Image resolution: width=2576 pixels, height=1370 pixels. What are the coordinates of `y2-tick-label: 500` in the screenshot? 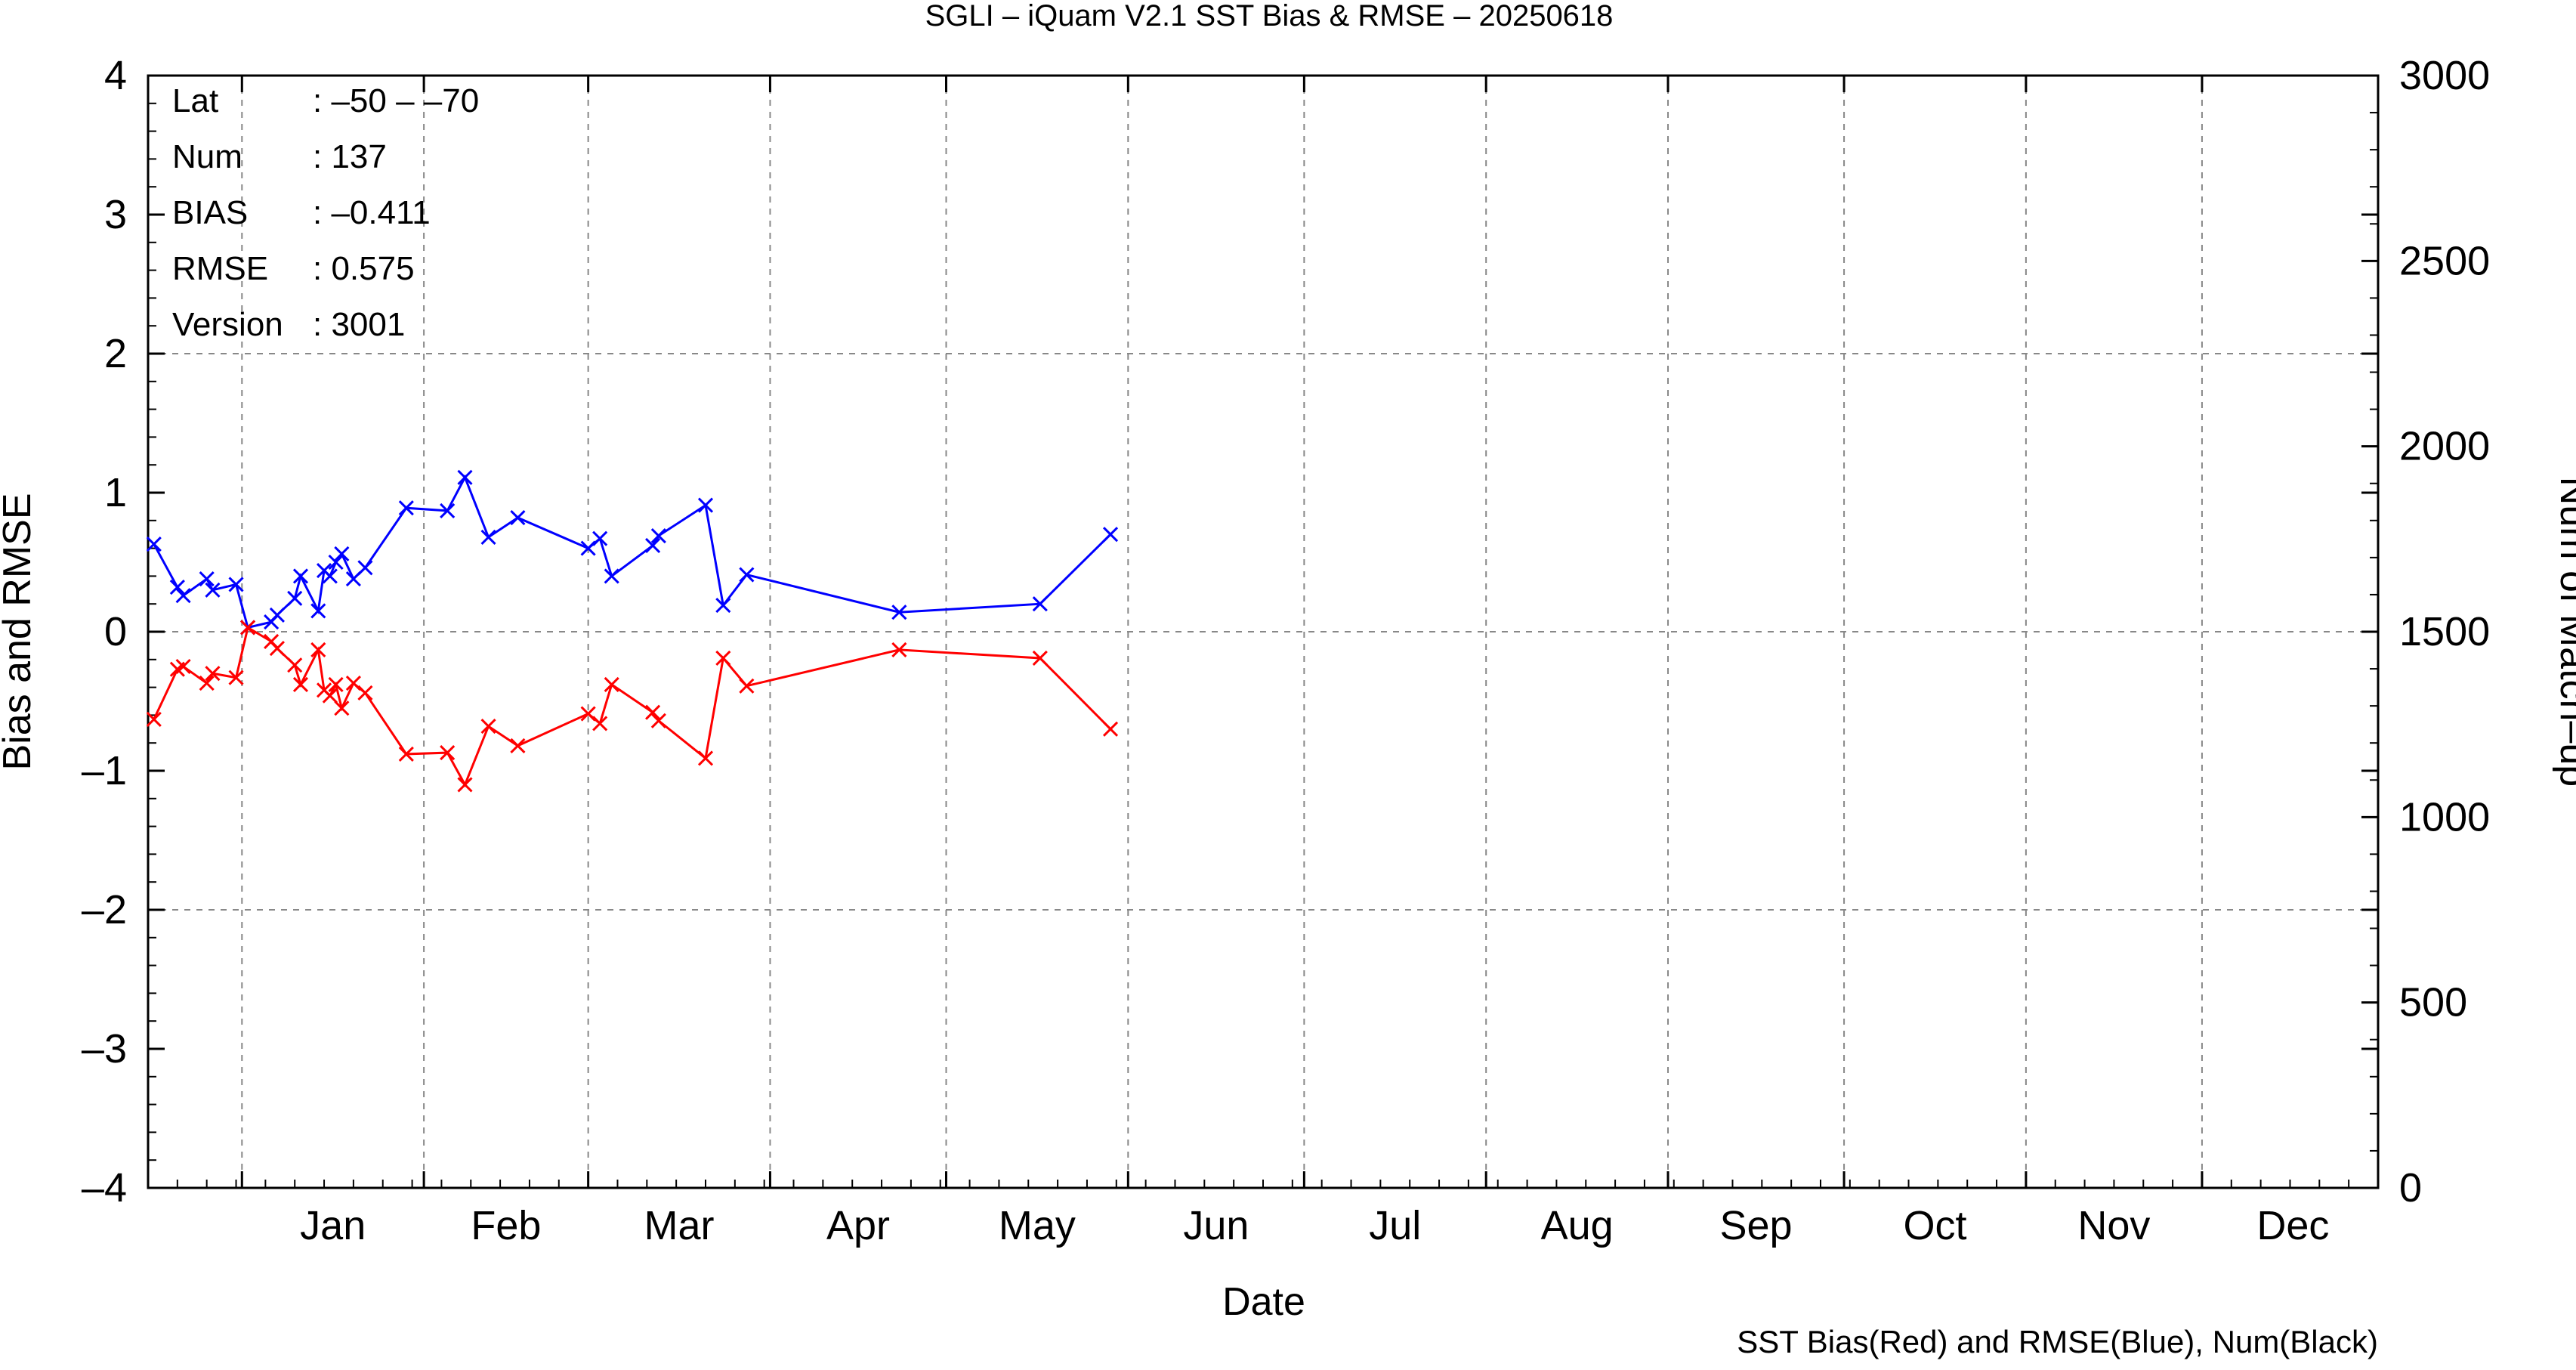 It's located at (2433, 1003).